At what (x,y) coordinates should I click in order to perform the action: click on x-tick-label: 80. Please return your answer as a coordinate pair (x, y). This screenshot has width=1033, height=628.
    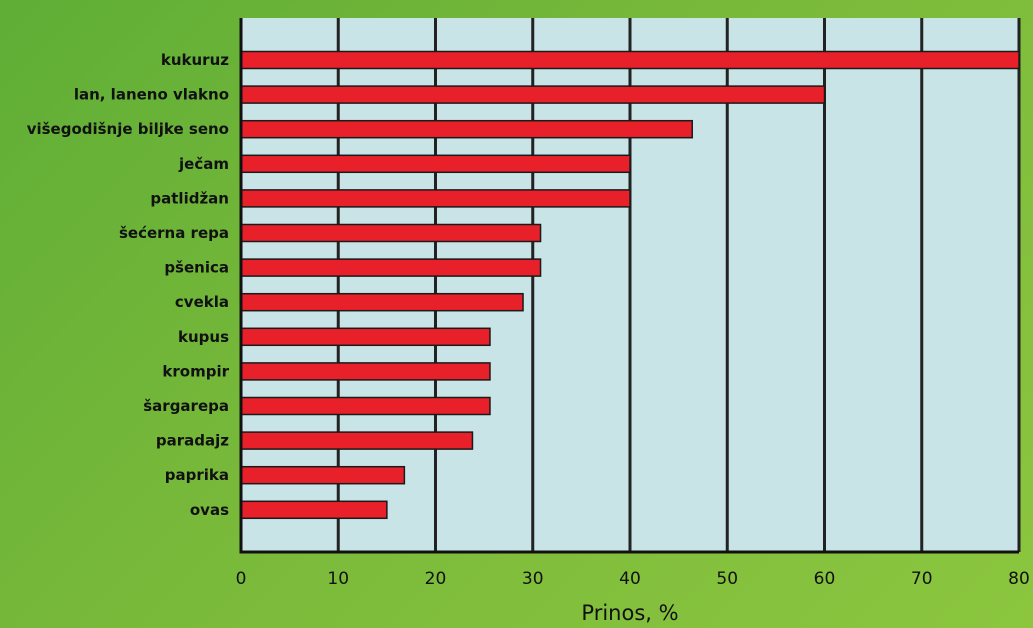
    Looking at the image, I should click on (1019, 579).